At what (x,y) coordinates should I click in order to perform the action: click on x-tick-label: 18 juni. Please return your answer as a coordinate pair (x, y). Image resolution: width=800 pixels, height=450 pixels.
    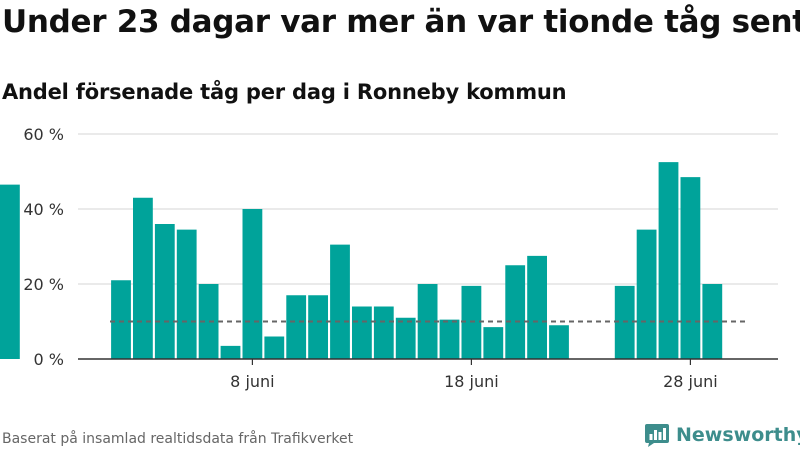
    Looking at the image, I should click on (471, 381).